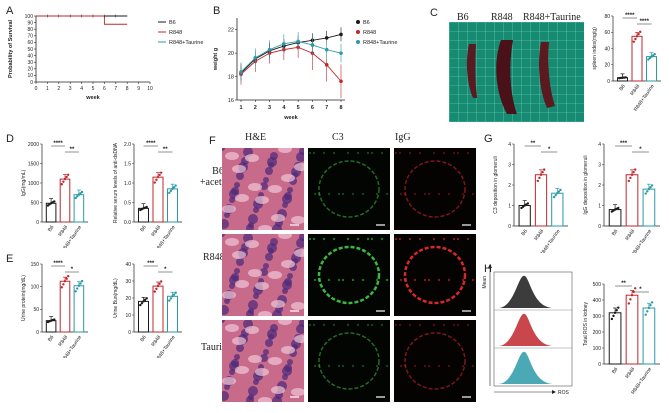 This screenshot has width=669, height=413. Describe the element at coordinates (435, 275) in the screenshot. I see `micrograph-r1-c2` at that location.